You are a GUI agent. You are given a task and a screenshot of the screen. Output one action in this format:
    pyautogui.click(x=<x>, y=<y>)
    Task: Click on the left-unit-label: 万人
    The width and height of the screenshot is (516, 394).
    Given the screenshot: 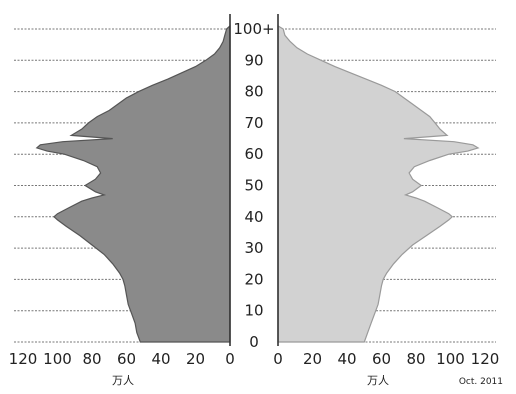 What is the action you would take?
    pyautogui.click(x=123, y=380)
    